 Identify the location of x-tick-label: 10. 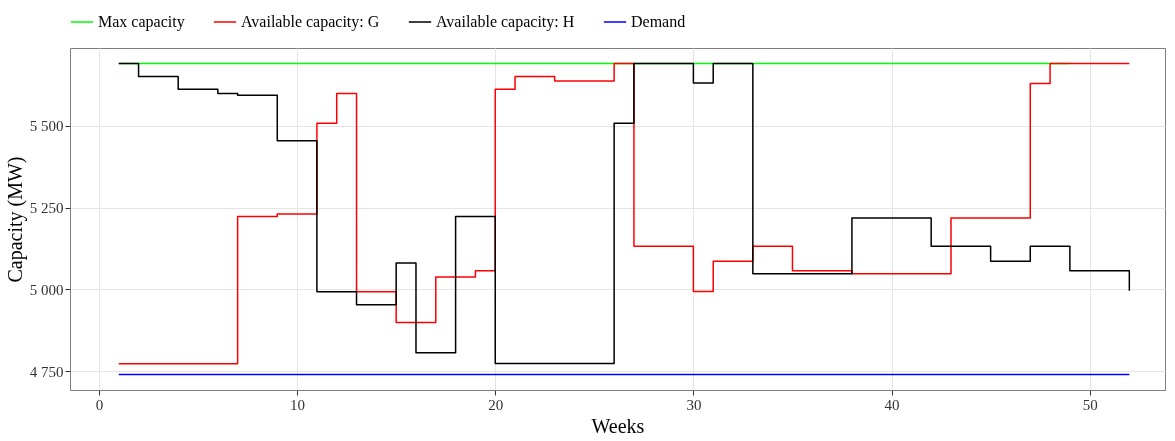
(298, 404).